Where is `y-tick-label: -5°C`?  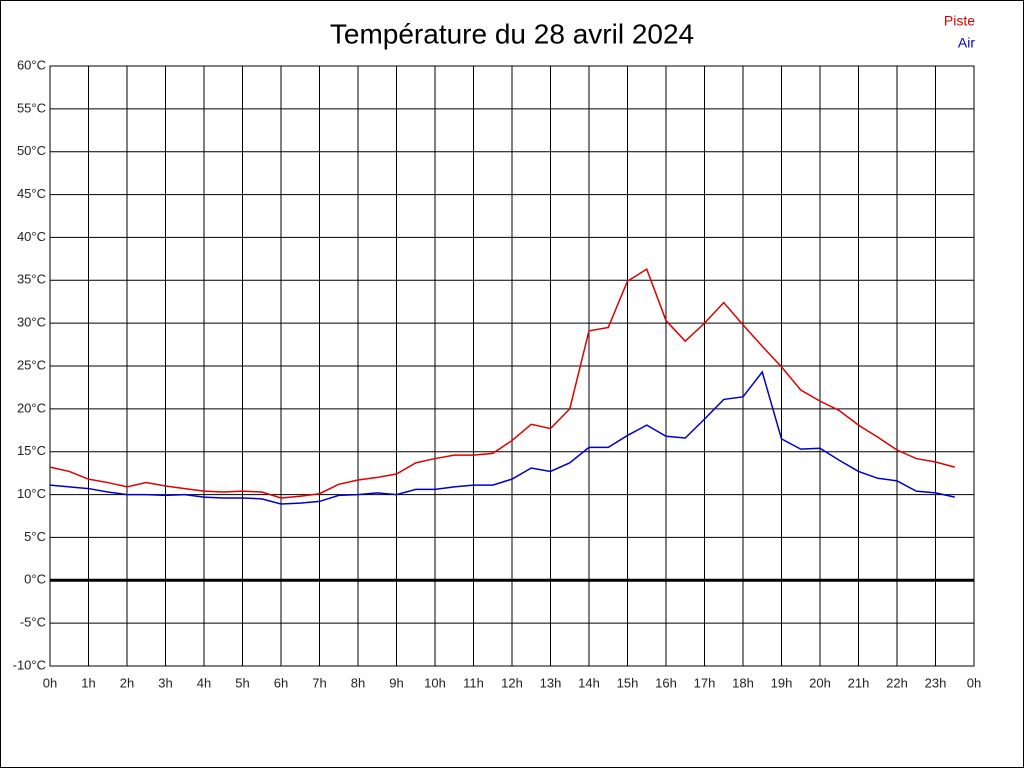 y-tick-label: -5°C is located at coordinates (33, 622).